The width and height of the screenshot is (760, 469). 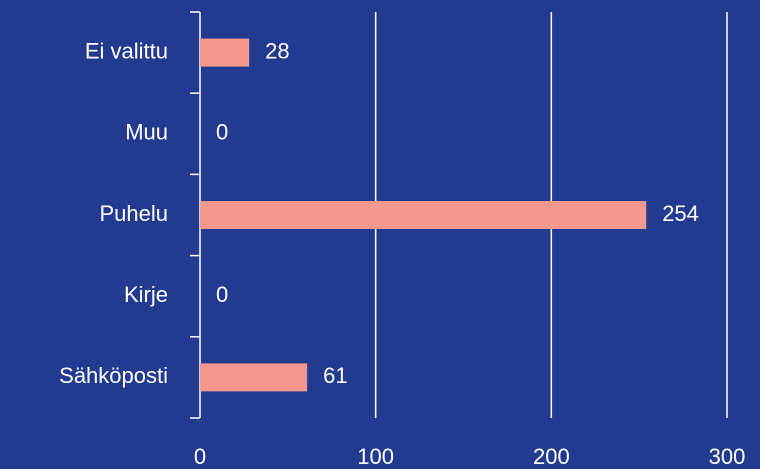 I want to click on x-tick-label: 100, so click(x=375, y=456).